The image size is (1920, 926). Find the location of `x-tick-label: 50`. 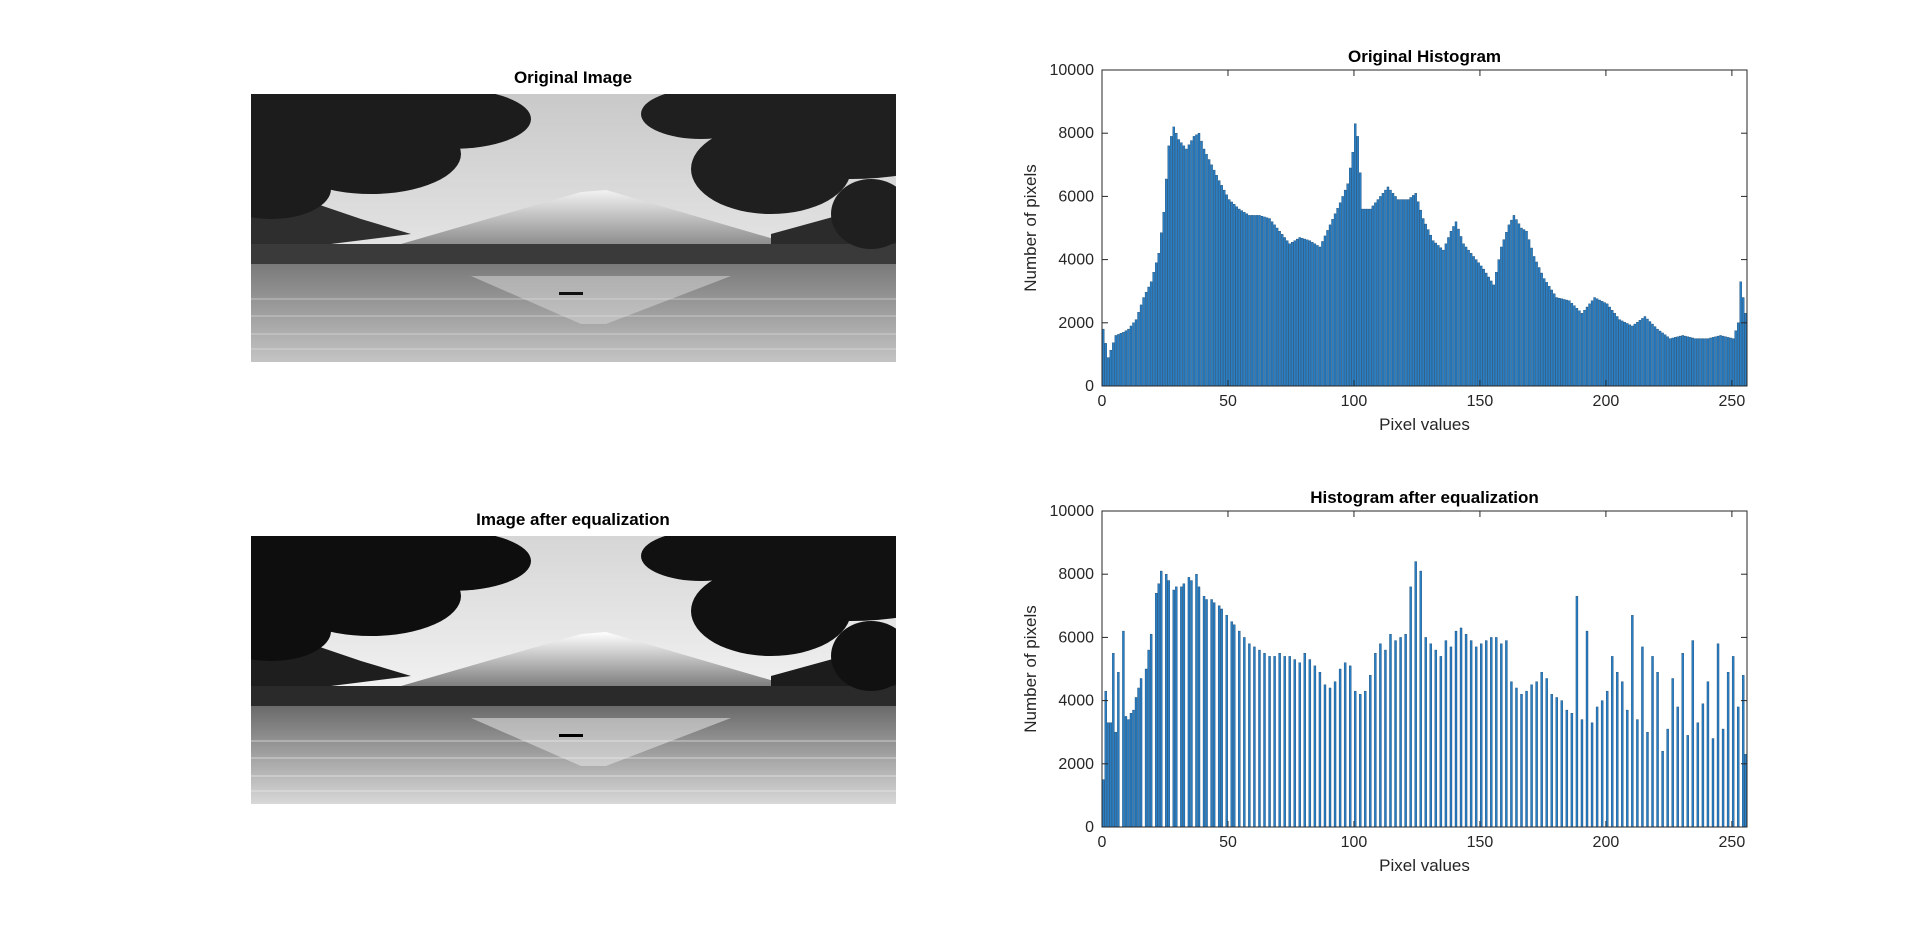

x-tick-label: 50 is located at coordinates (1228, 842).